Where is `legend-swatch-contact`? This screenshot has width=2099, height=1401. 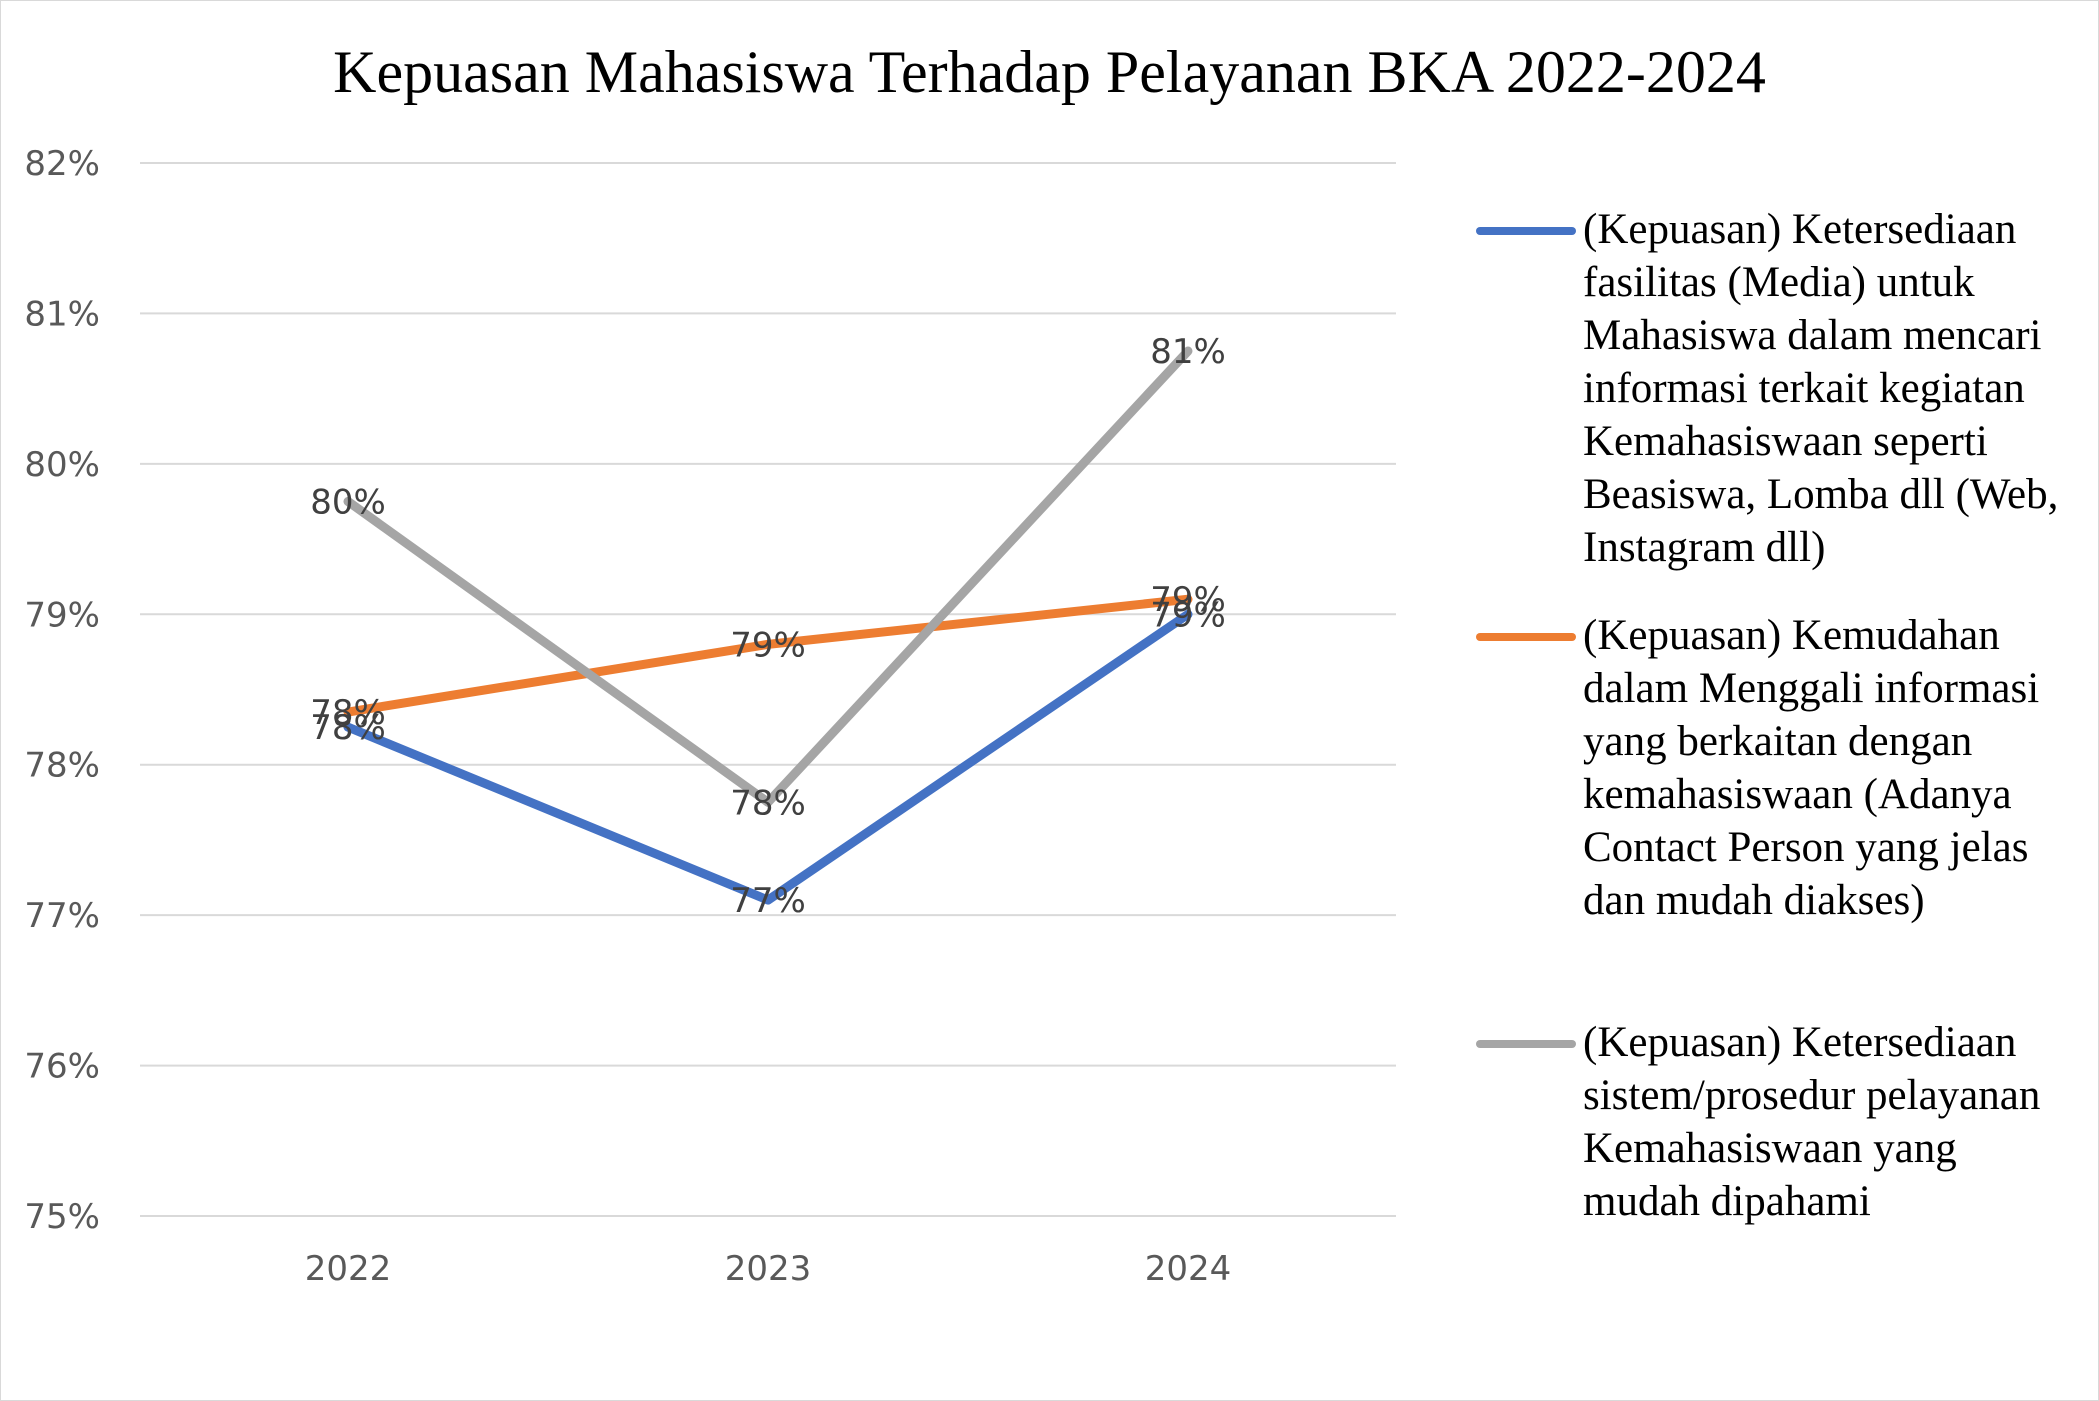
legend-swatch-contact is located at coordinates (1526, 637).